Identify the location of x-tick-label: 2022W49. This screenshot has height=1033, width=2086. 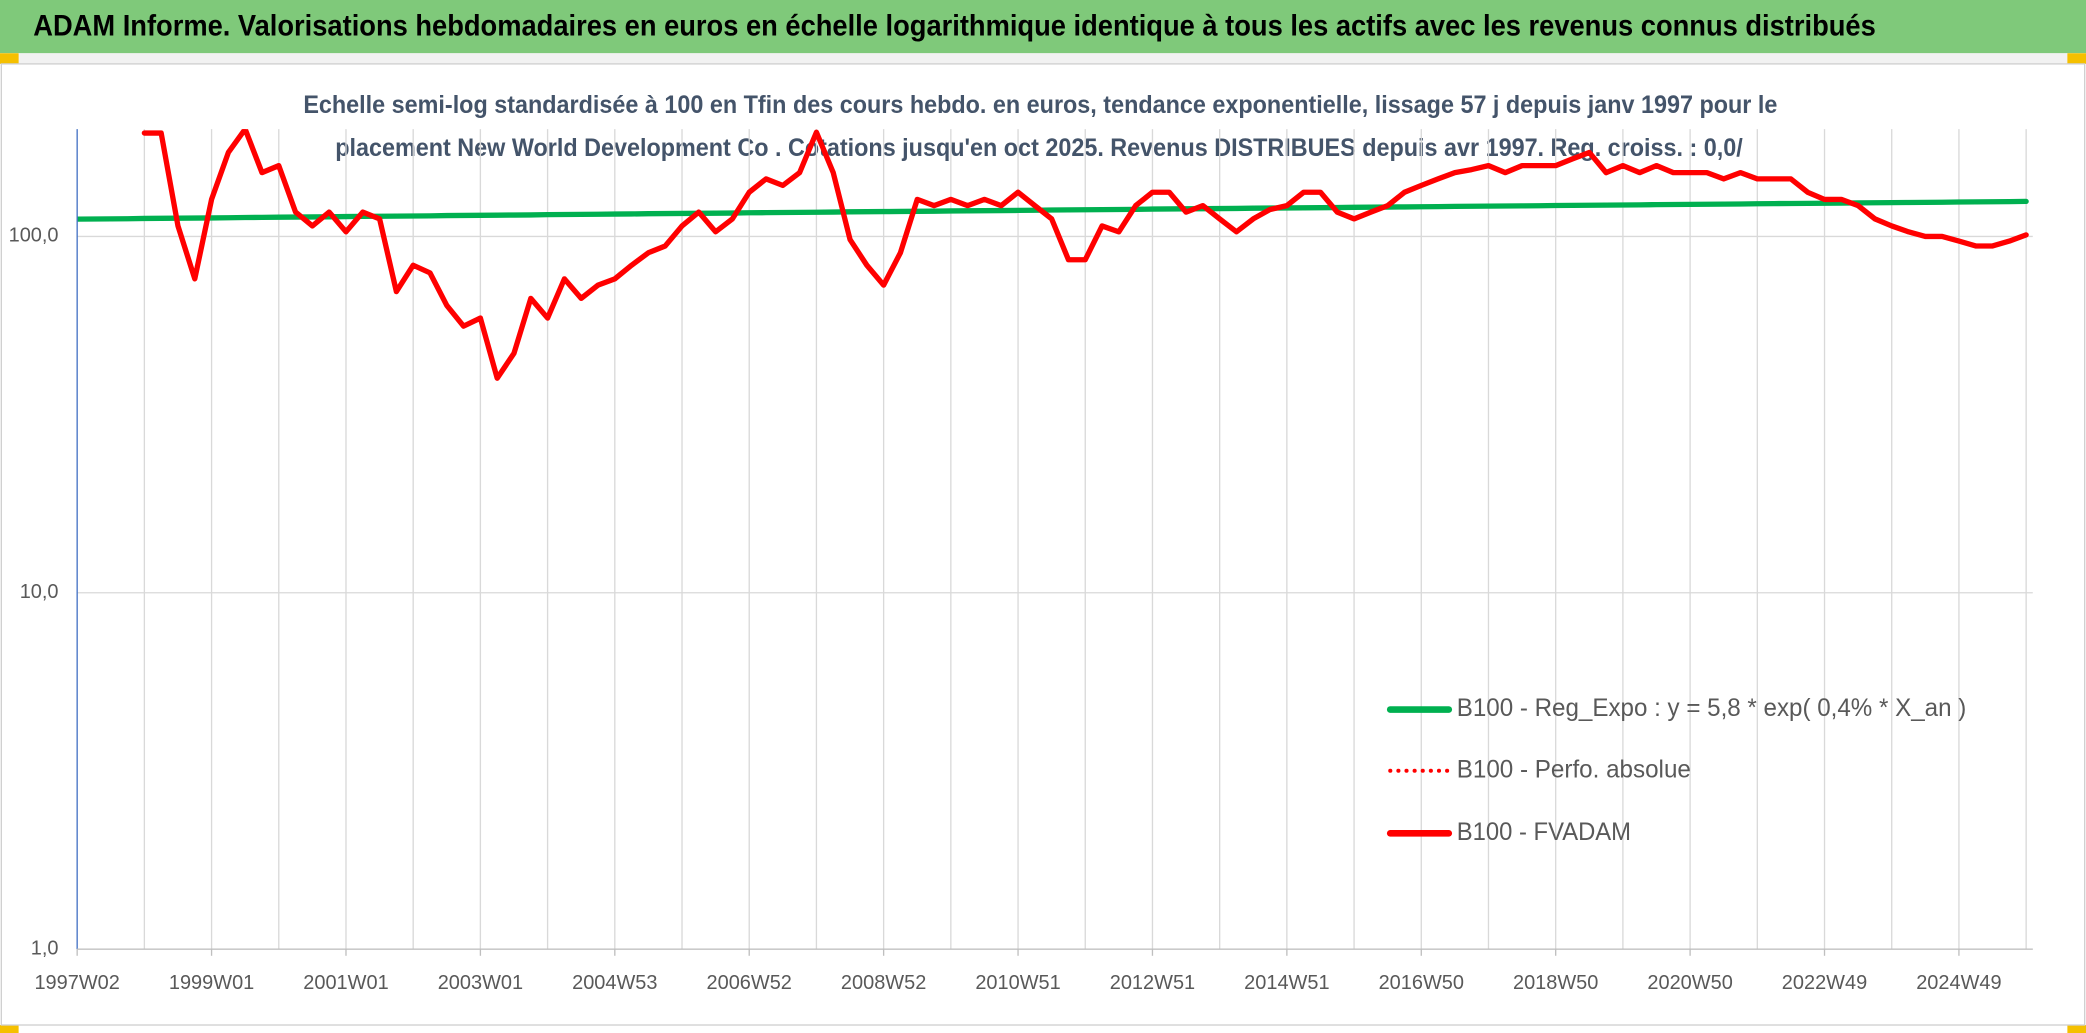
(1824, 983).